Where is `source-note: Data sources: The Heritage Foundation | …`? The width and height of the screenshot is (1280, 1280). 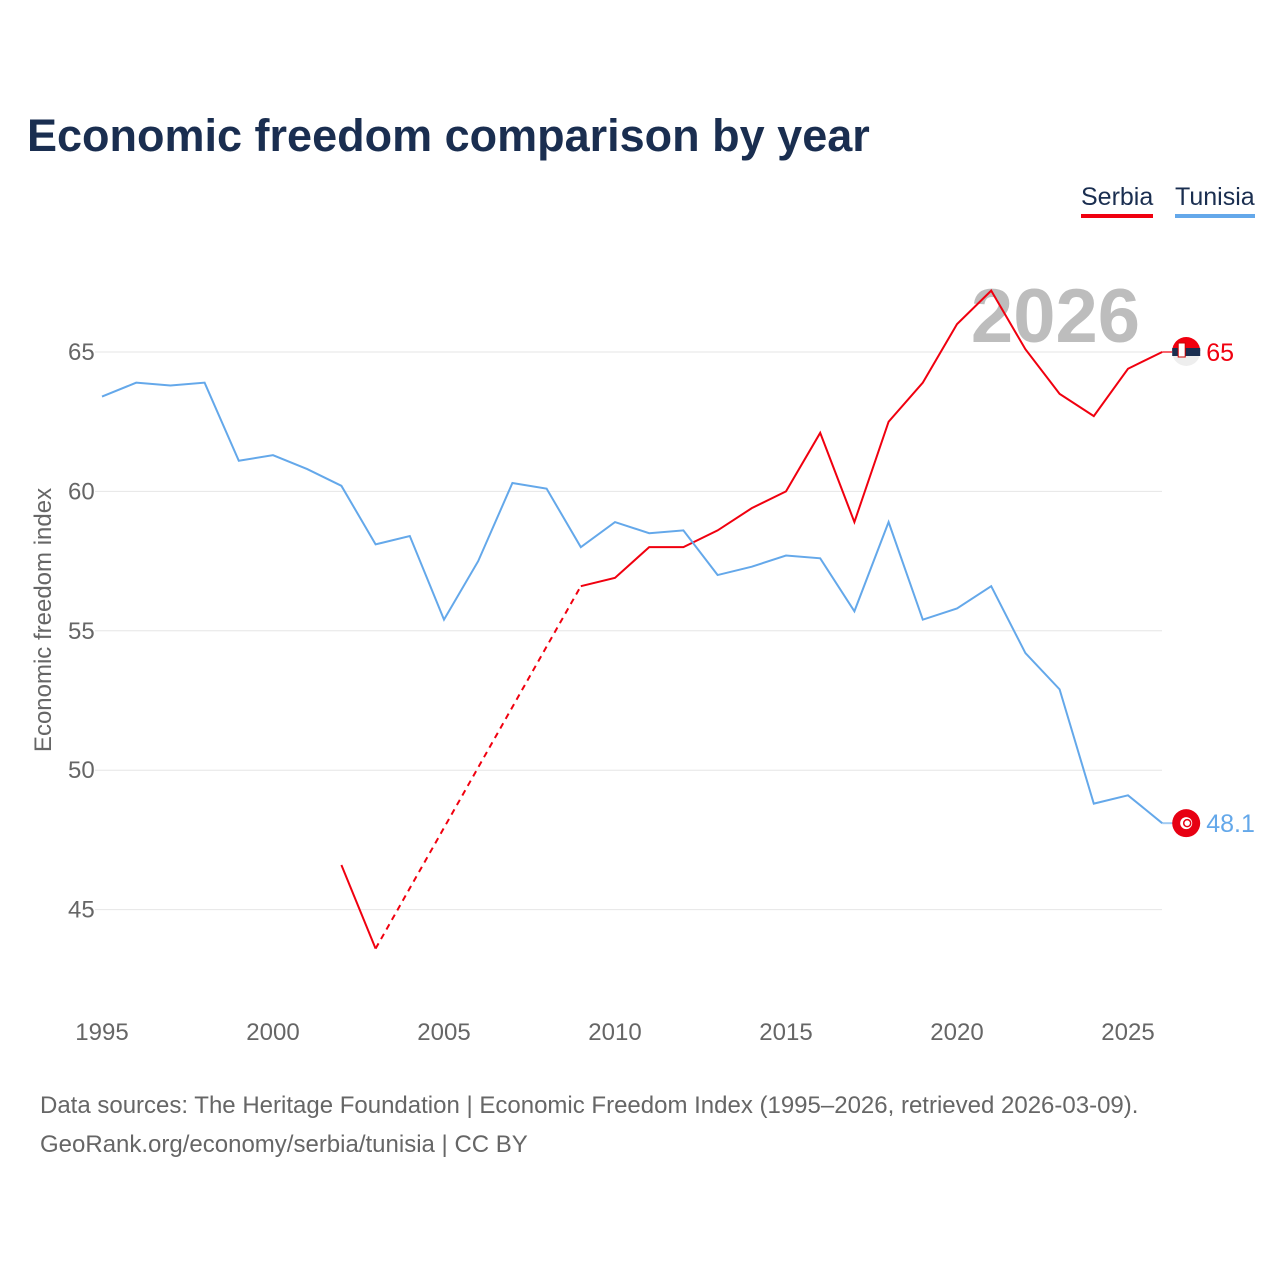 source-note: Data sources: The Heritage Foundation | … is located at coordinates (589, 1125).